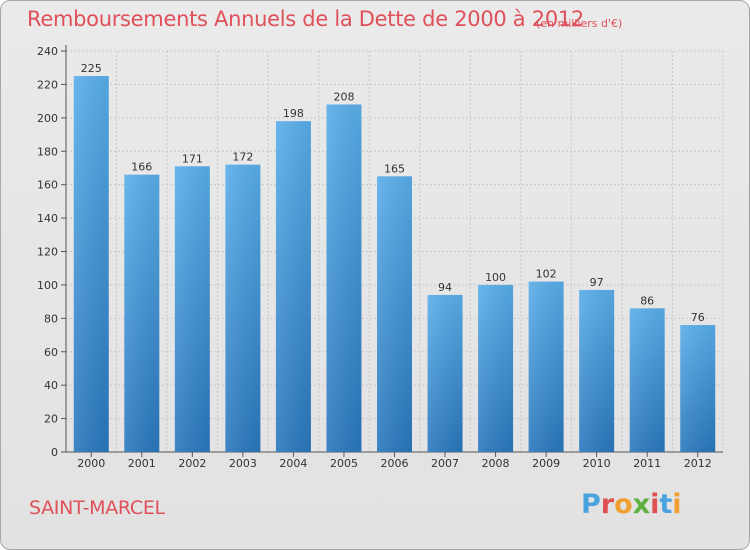 The image size is (750, 550). What do you see at coordinates (647, 300) in the screenshot?
I see `value-label: 86` at bounding box center [647, 300].